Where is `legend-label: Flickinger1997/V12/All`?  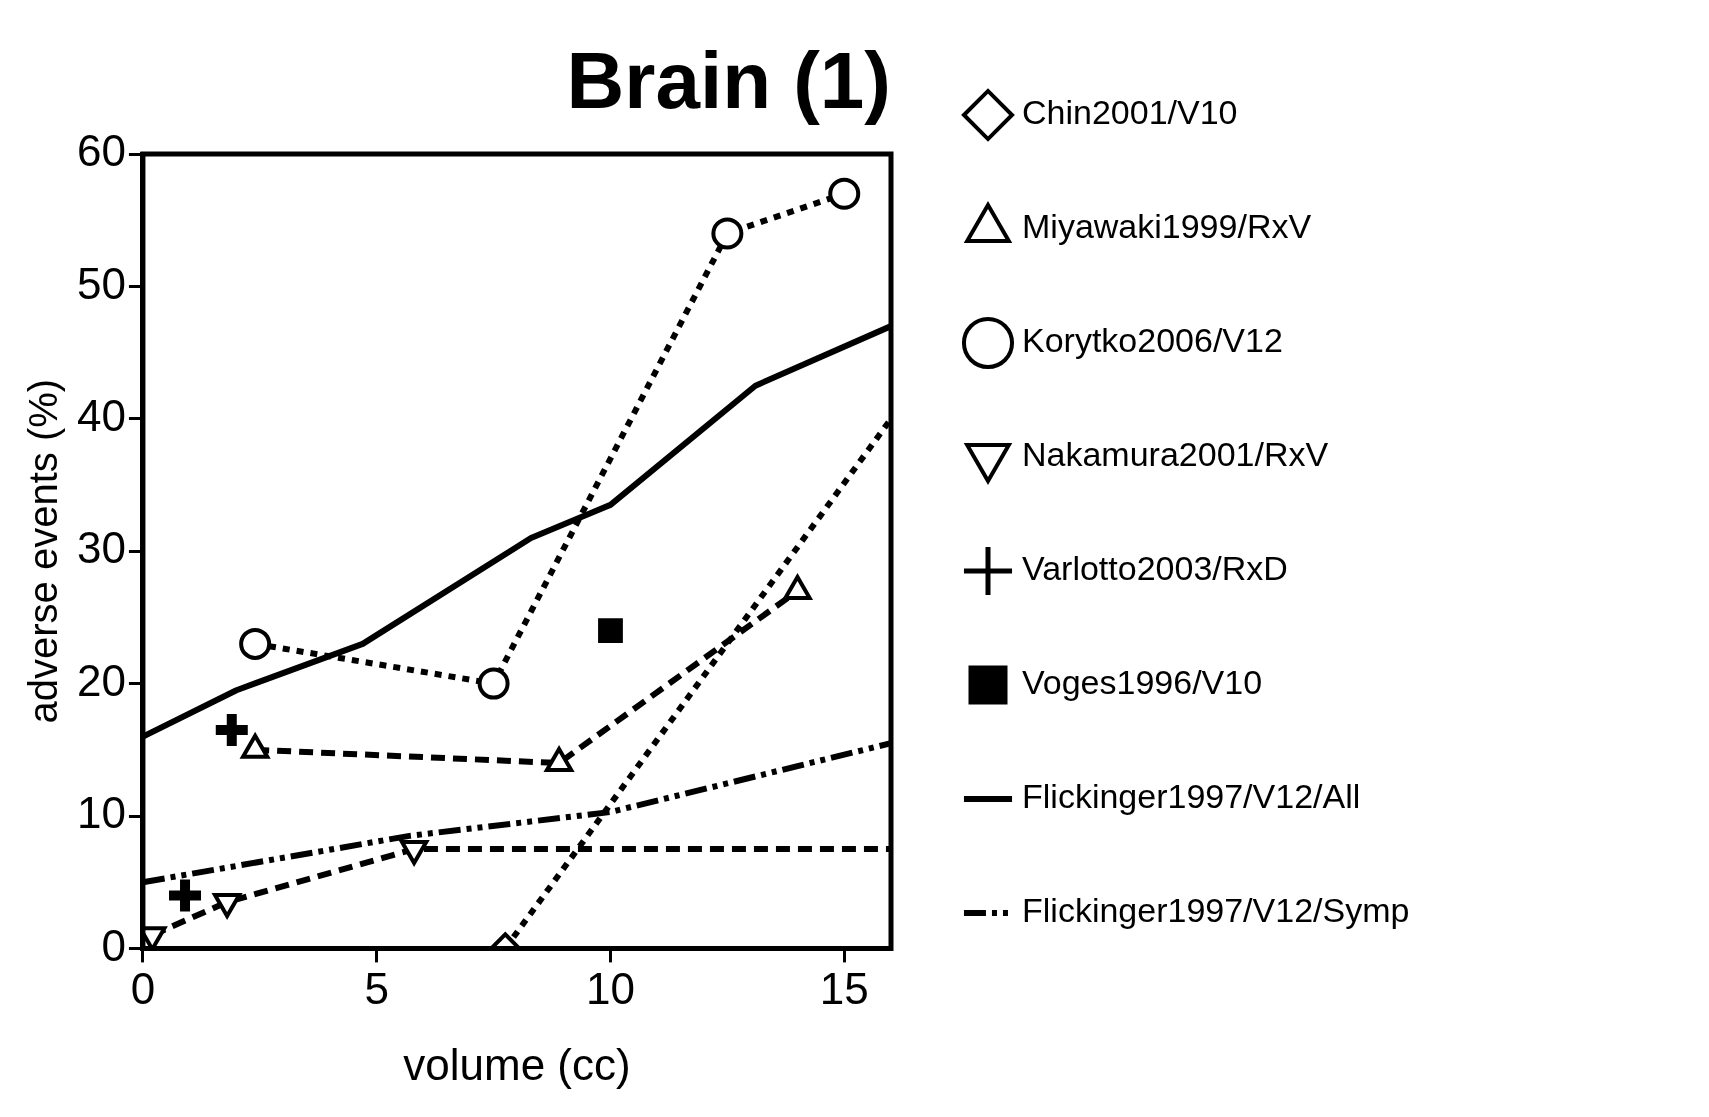
legend-label: Flickinger1997/V12/All is located at coordinates (1191, 796).